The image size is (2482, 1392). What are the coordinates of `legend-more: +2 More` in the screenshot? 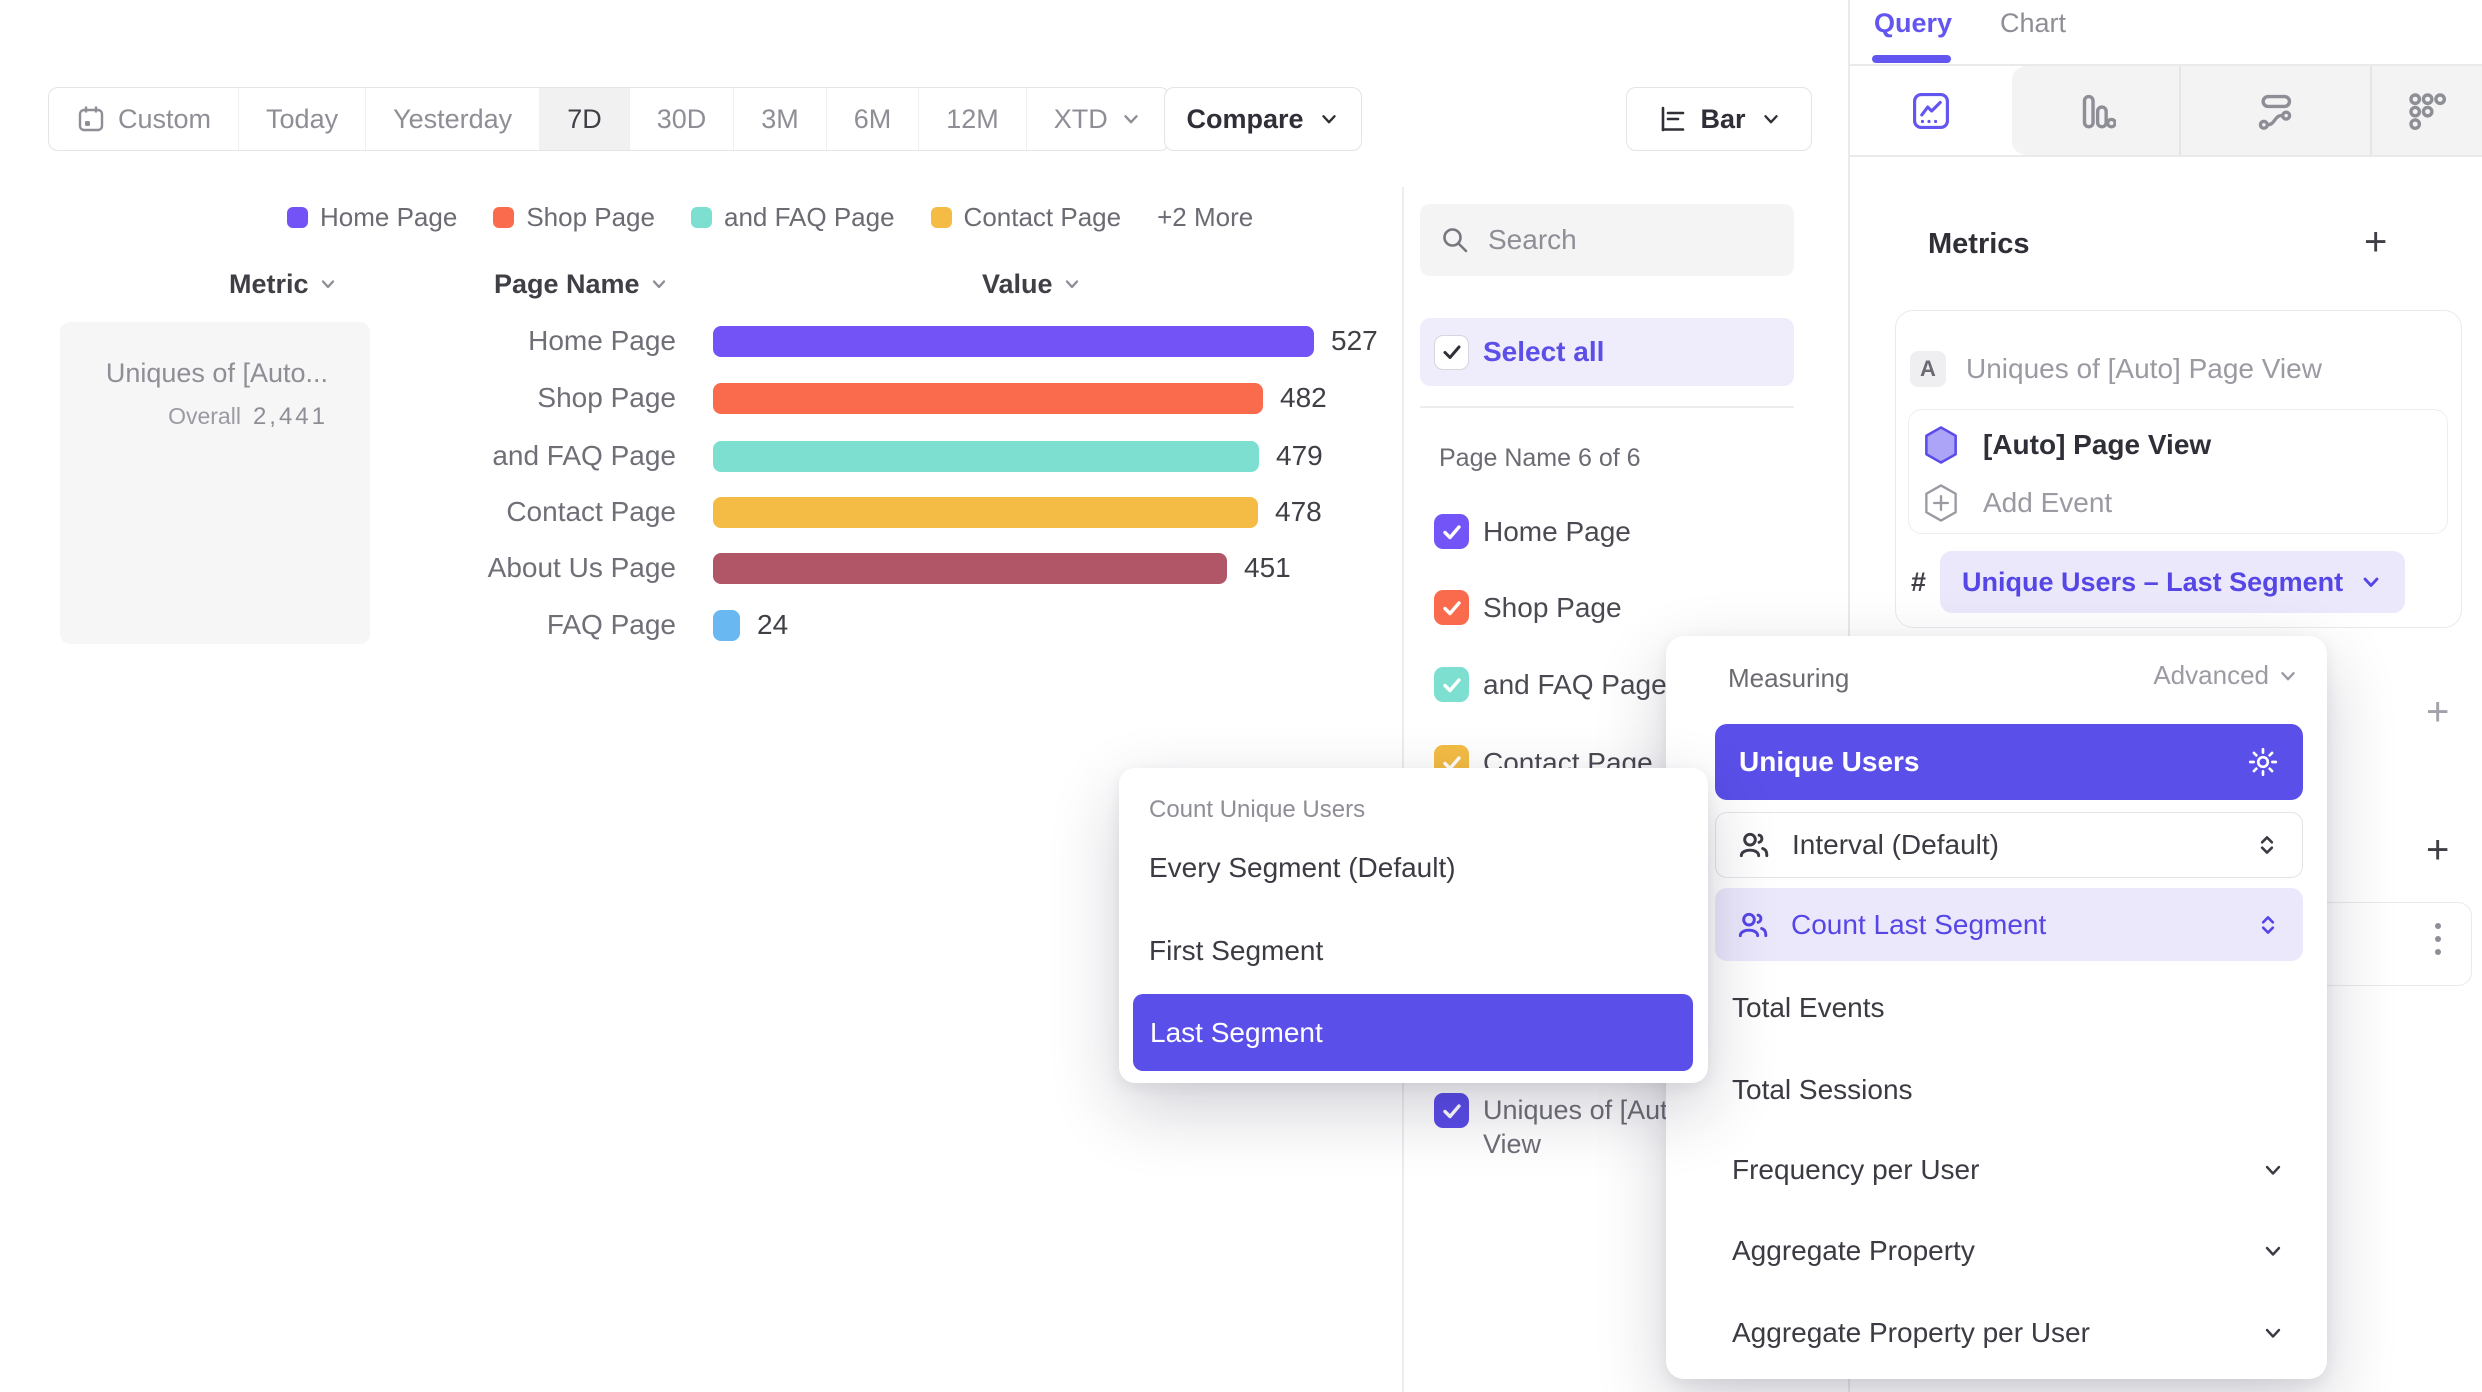 It's located at (1205, 217).